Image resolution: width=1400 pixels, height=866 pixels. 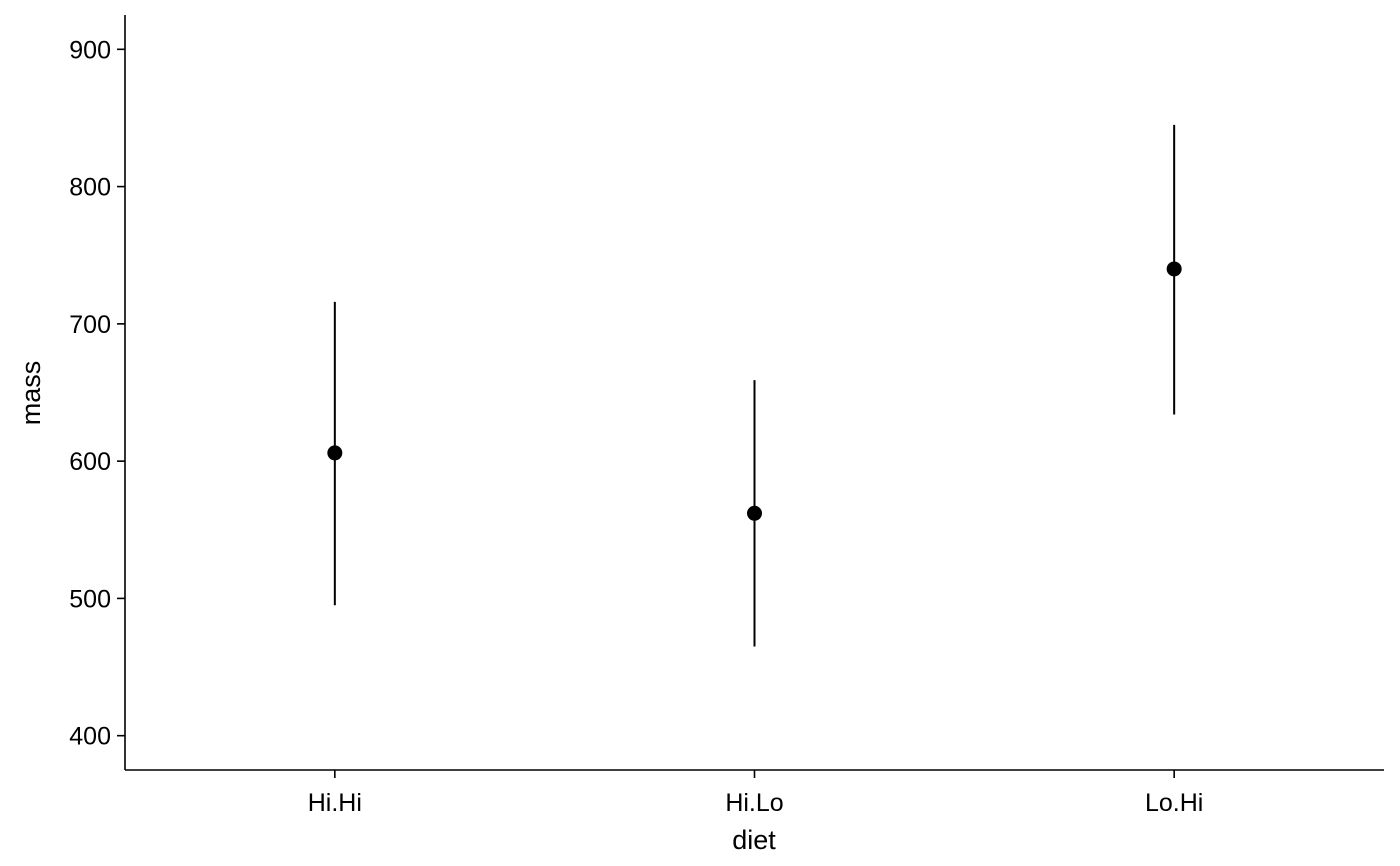 What do you see at coordinates (754, 840) in the screenshot?
I see `x-axis-title: diet` at bounding box center [754, 840].